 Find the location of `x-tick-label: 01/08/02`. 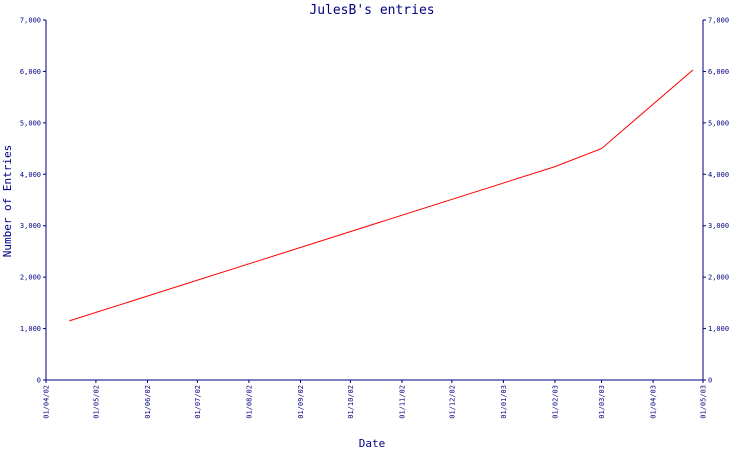

x-tick-label: 01/08/02 is located at coordinates (249, 402).